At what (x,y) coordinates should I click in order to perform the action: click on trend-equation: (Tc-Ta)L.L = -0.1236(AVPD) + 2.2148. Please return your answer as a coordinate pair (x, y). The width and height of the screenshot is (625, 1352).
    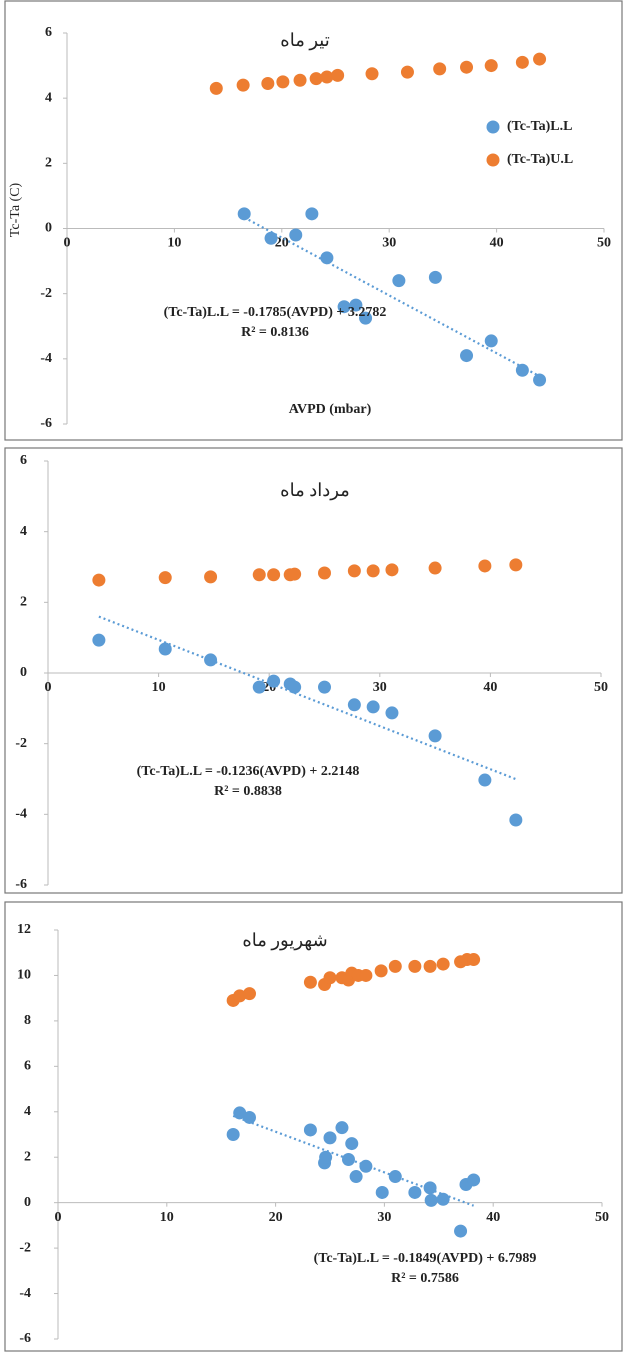
    Looking at the image, I should click on (248, 771).